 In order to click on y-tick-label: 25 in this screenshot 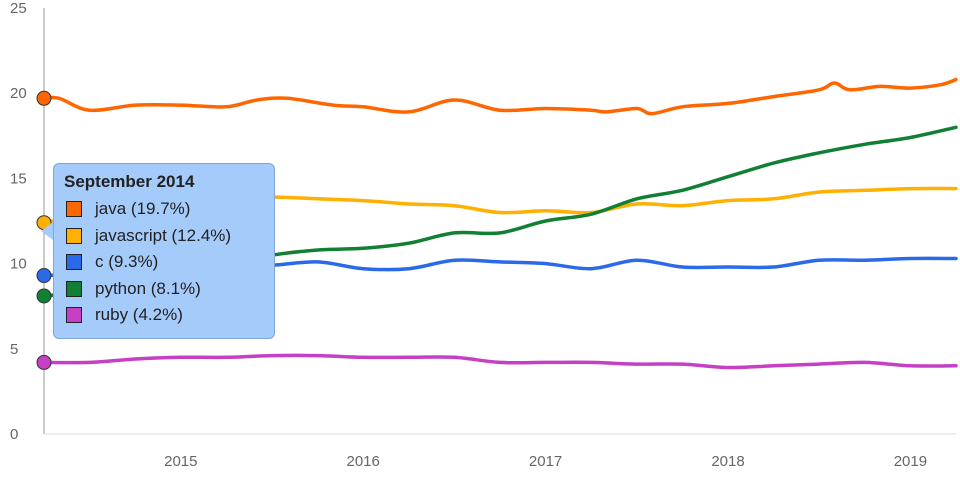, I will do `click(18, 8)`.